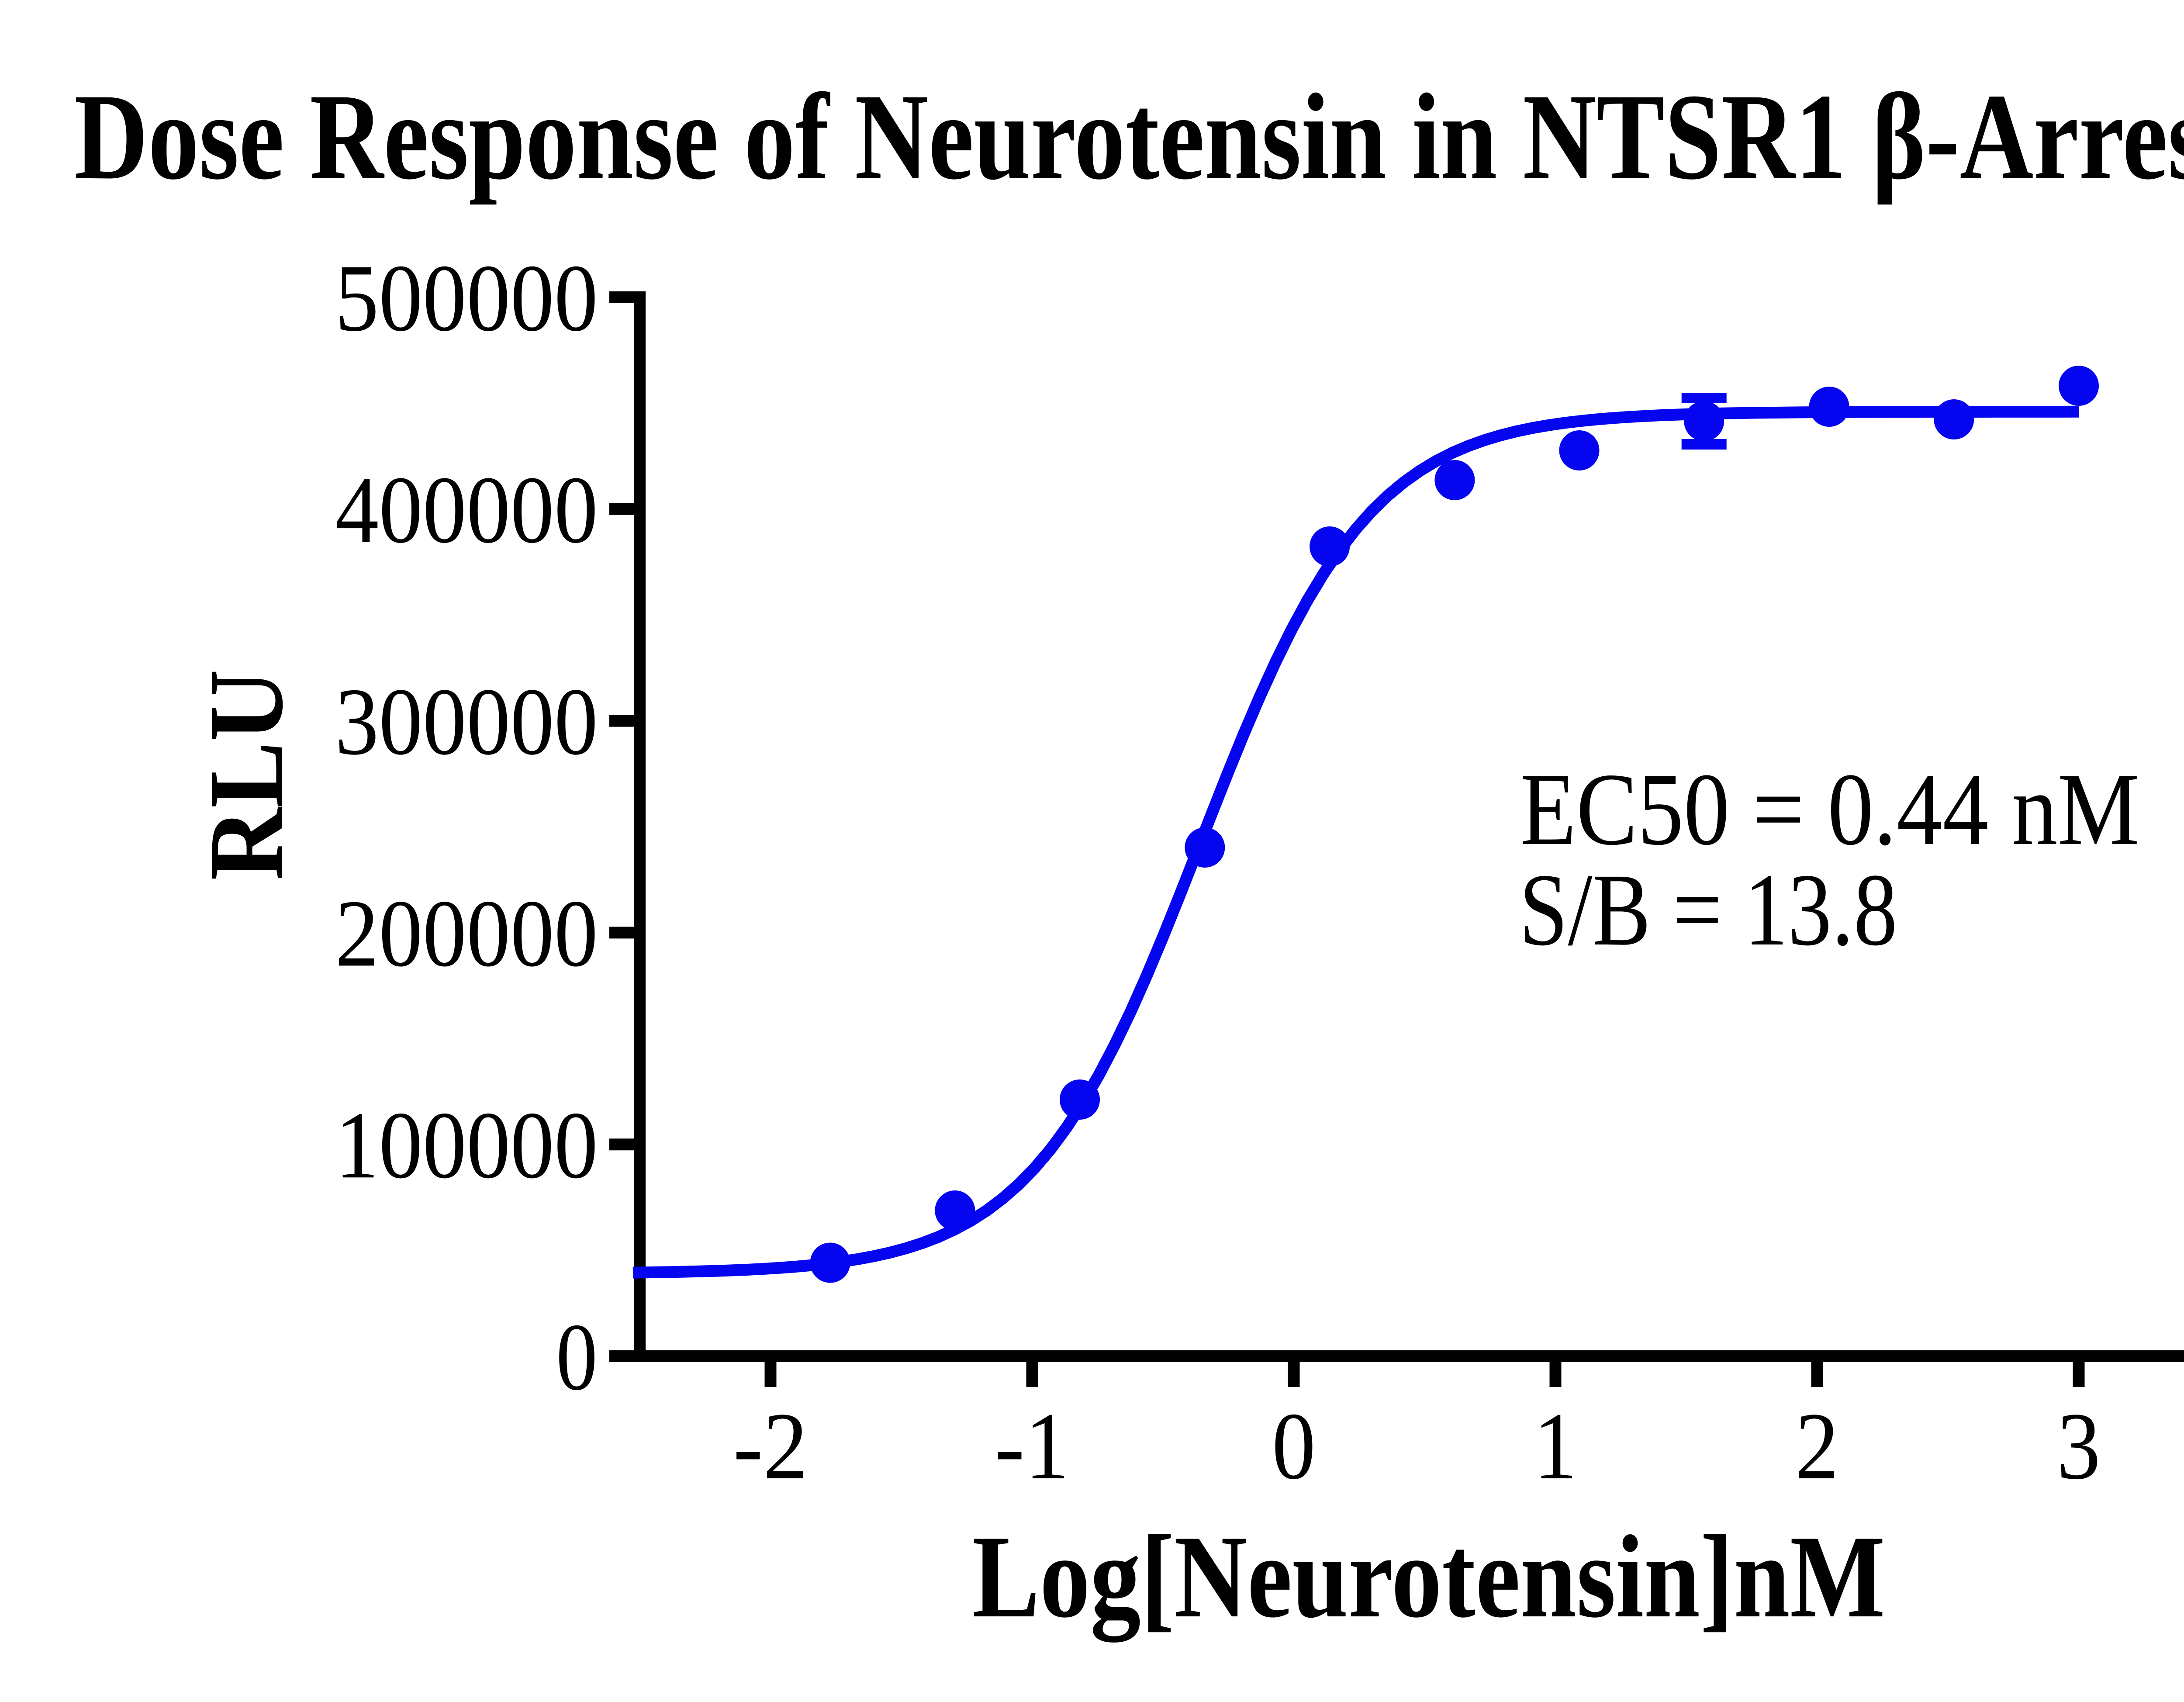 The image size is (2184, 1702). Describe the element at coordinates (1032, 1446) in the screenshot. I see `svg-text: -1` at that location.